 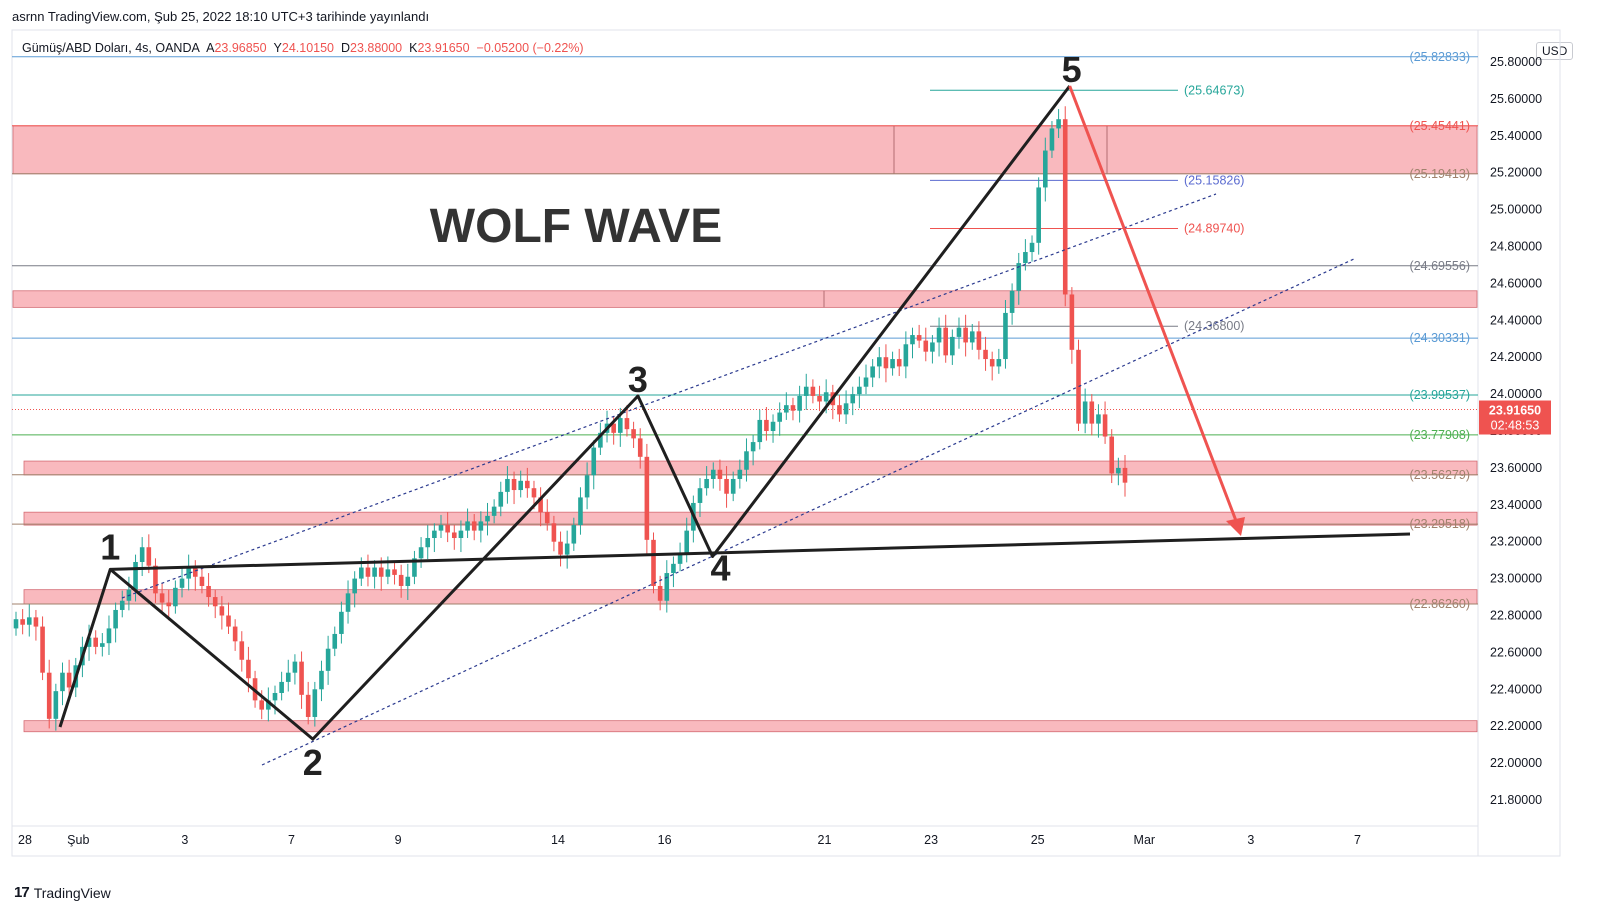 I want to click on y-tick-label: 21.80000, so click(x=1516, y=800).